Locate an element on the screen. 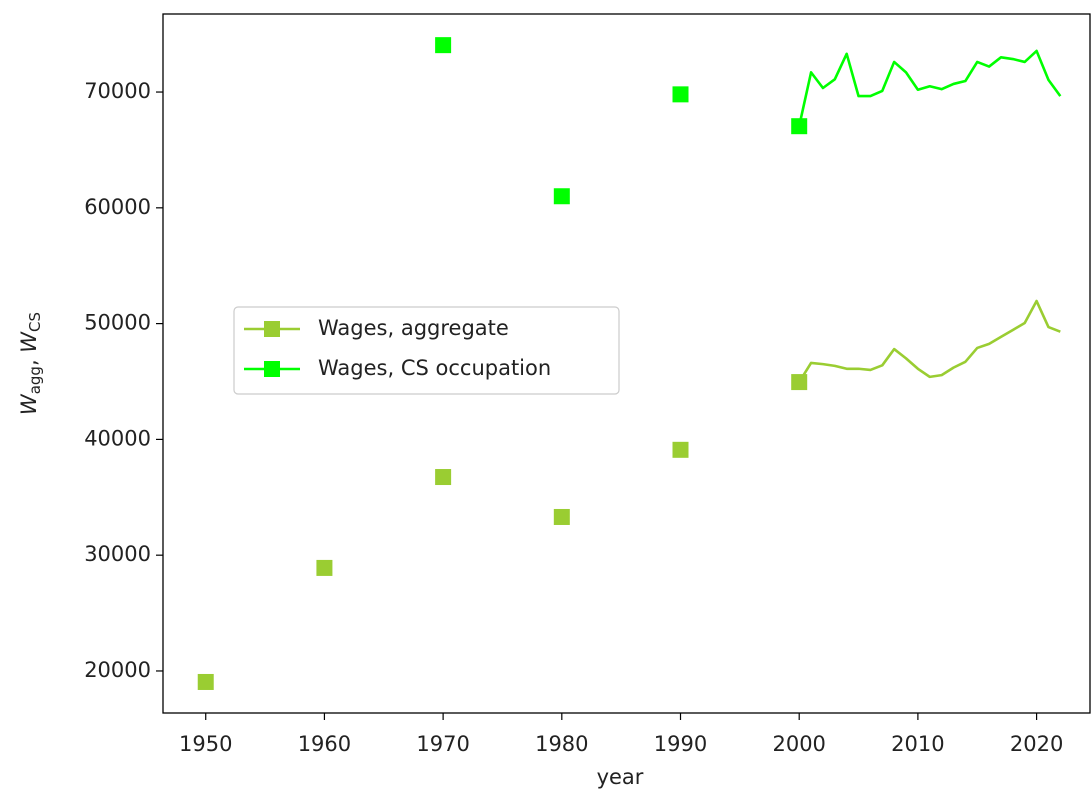 This screenshot has width=1091, height=796. legend-label: Wages, CS occupation is located at coordinates (434, 368).